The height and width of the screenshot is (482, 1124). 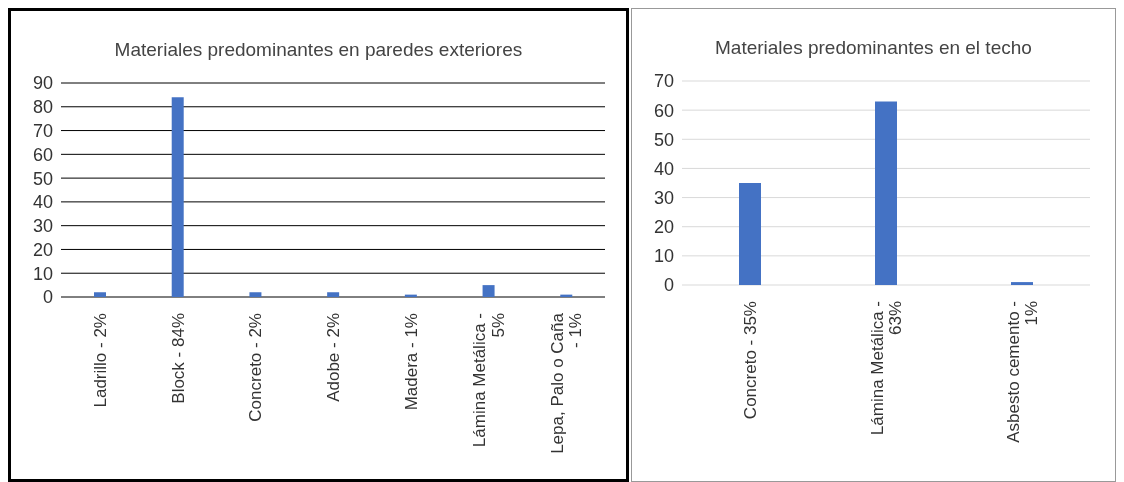 I want to click on x-tick-label: Lámina Metálica - 63%, so click(x=886, y=368).